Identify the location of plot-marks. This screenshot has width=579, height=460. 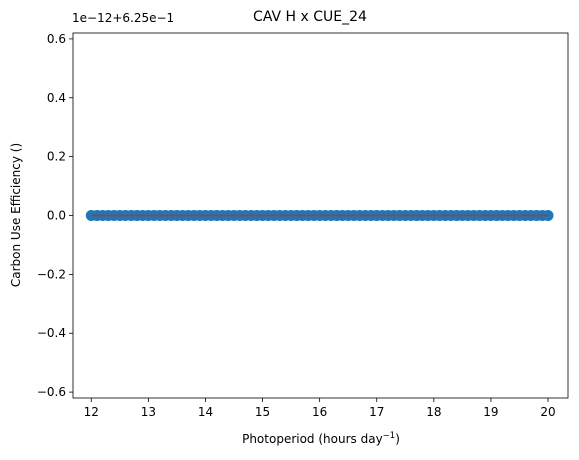
(319, 215).